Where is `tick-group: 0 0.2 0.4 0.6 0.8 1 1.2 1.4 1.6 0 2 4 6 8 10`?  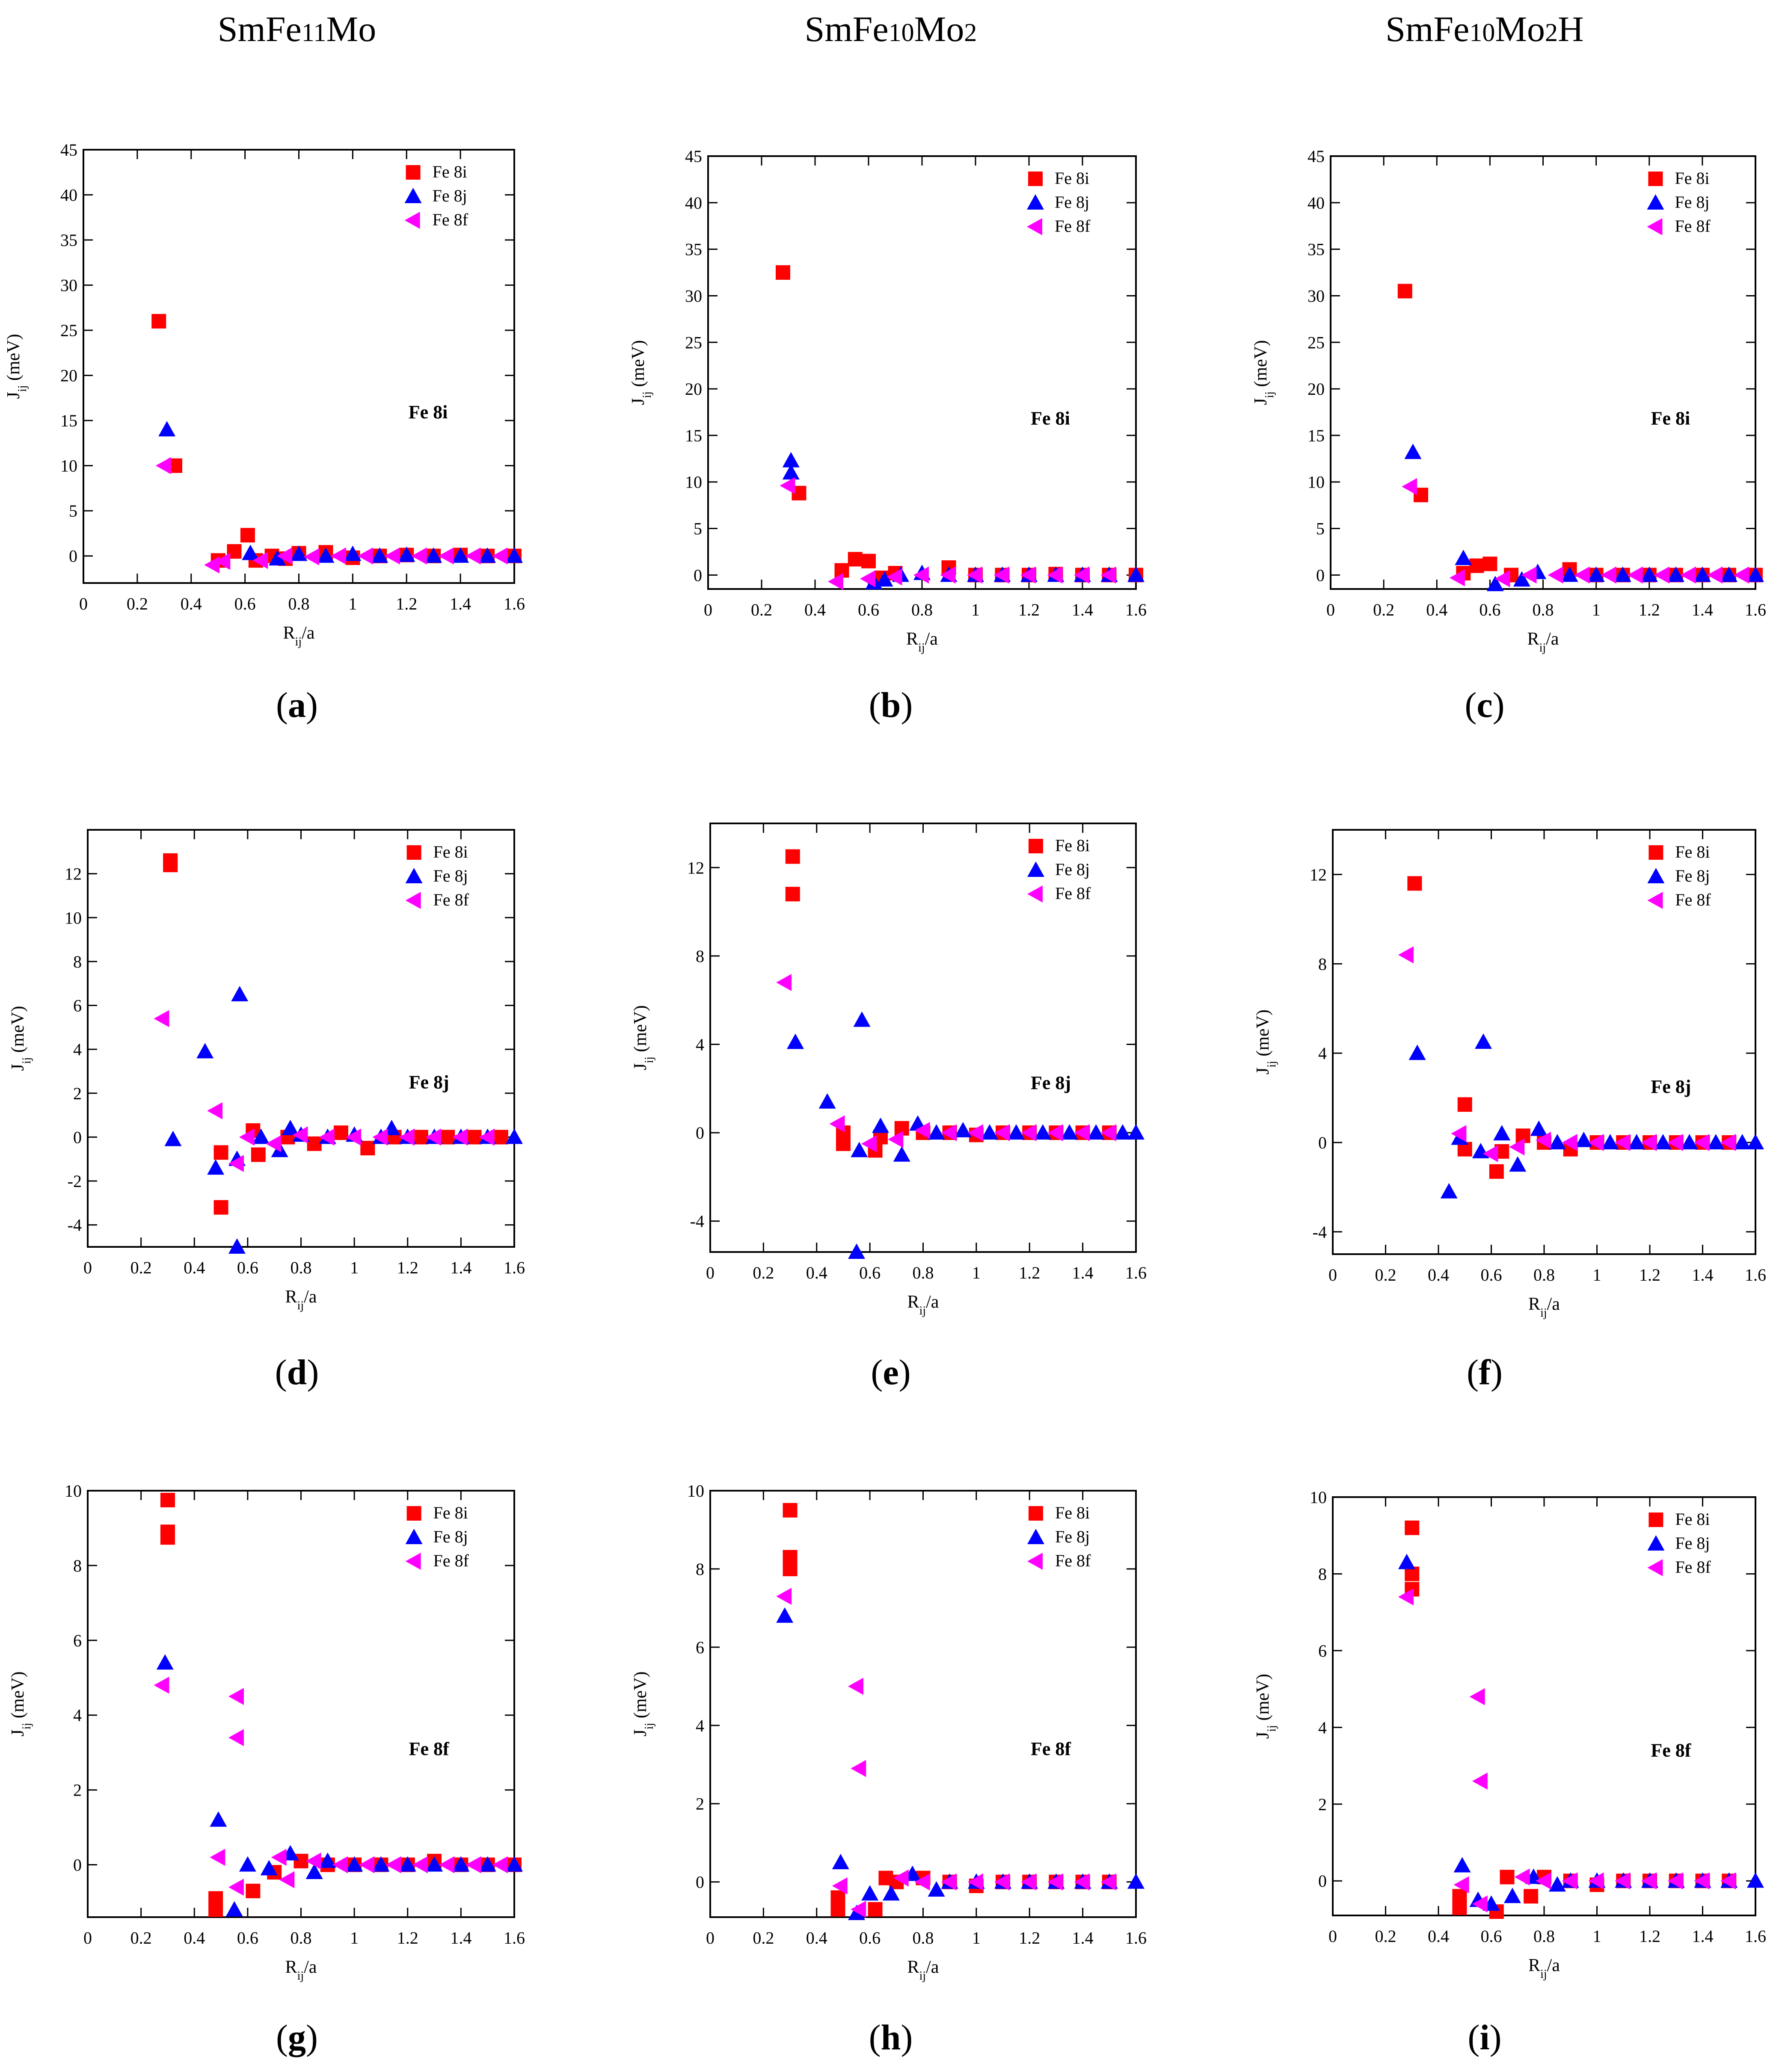
tick-group: 0 0.2 0.4 0.6 0.8 1 1.2 1.4 1.6 0 2 4 6 8 10 is located at coordinates (295, 1714).